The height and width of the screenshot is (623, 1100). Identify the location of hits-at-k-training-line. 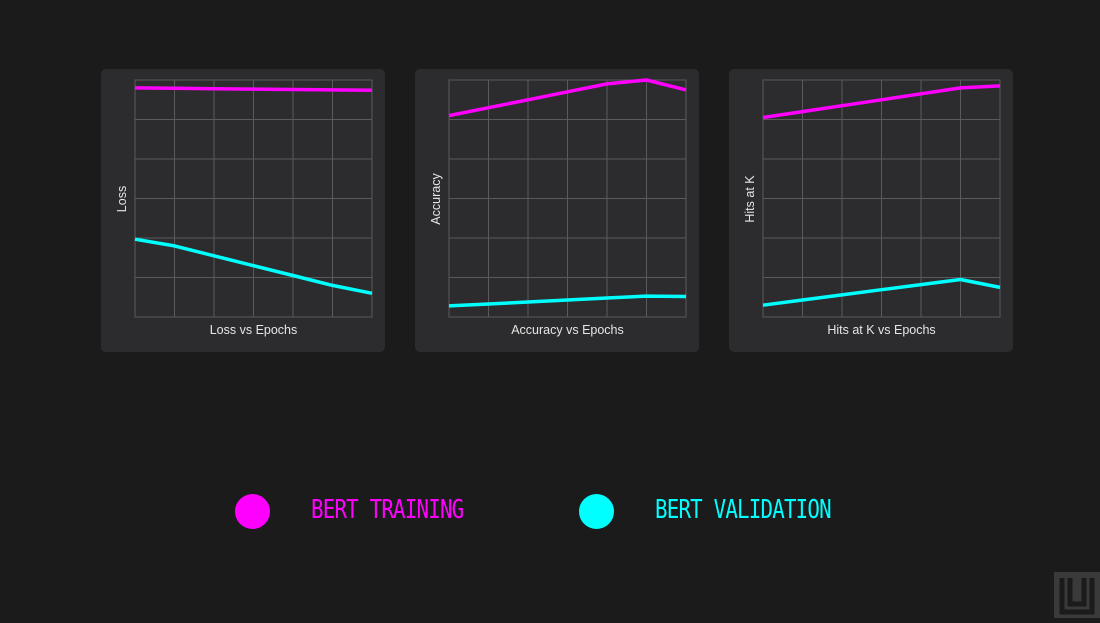
(881, 102).